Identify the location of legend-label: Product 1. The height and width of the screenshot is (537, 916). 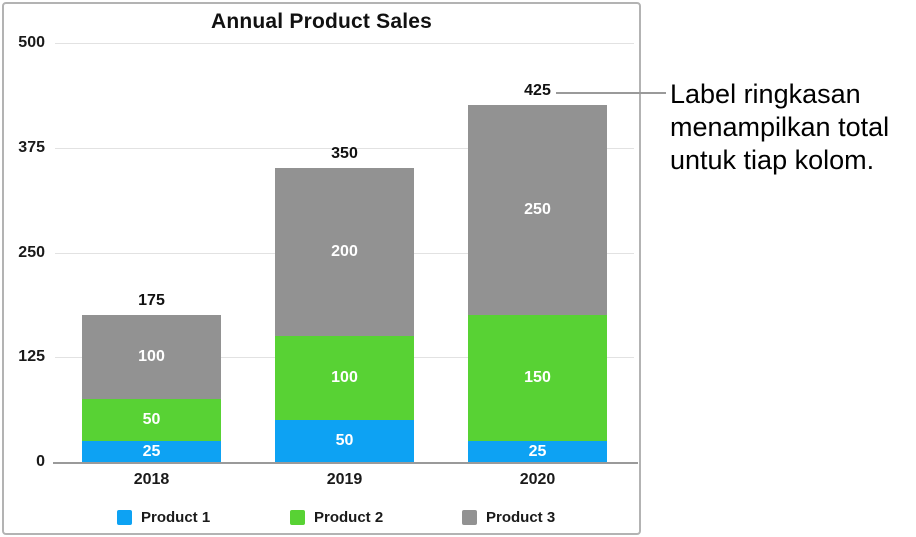
(176, 517).